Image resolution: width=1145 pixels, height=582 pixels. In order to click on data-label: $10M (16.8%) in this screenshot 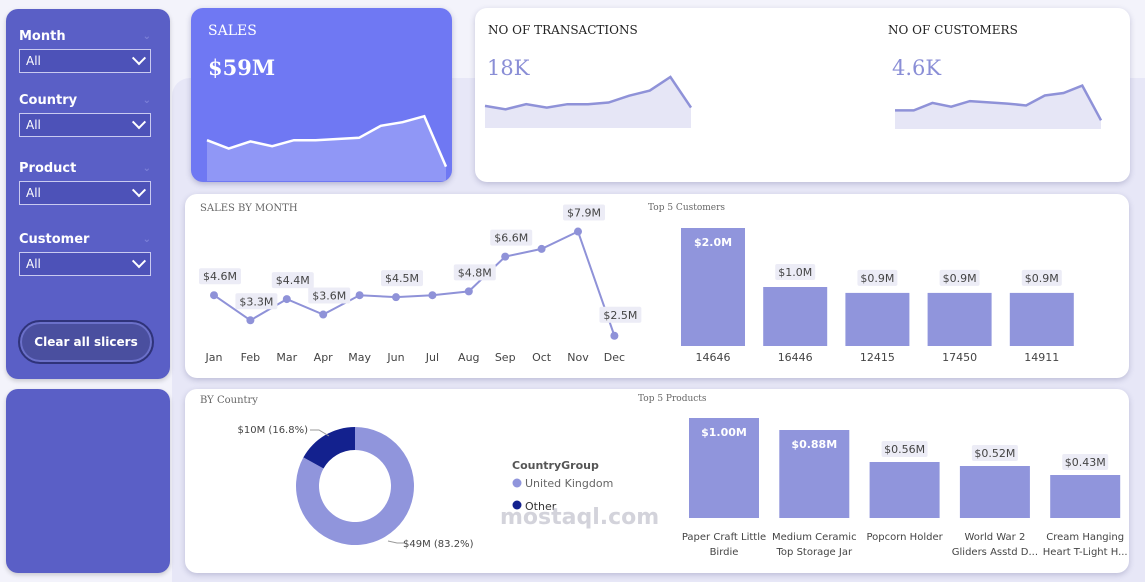, I will do `click(273, 430)`.